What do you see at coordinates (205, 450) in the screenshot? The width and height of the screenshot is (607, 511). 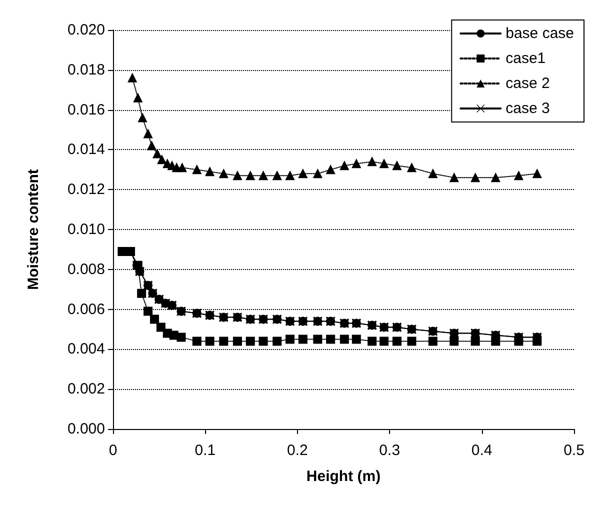 I see `x-tick-label: 0.1` at bounding box center [205, 450].